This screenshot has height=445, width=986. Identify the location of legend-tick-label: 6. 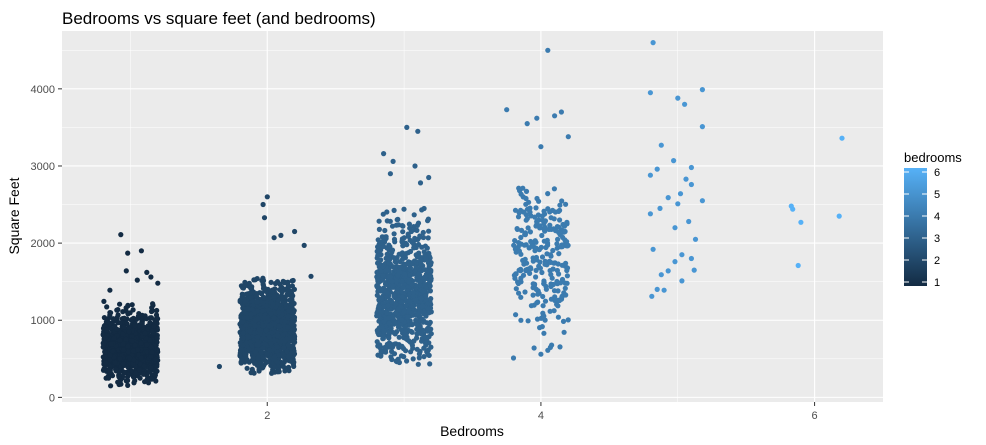
(937, 173).